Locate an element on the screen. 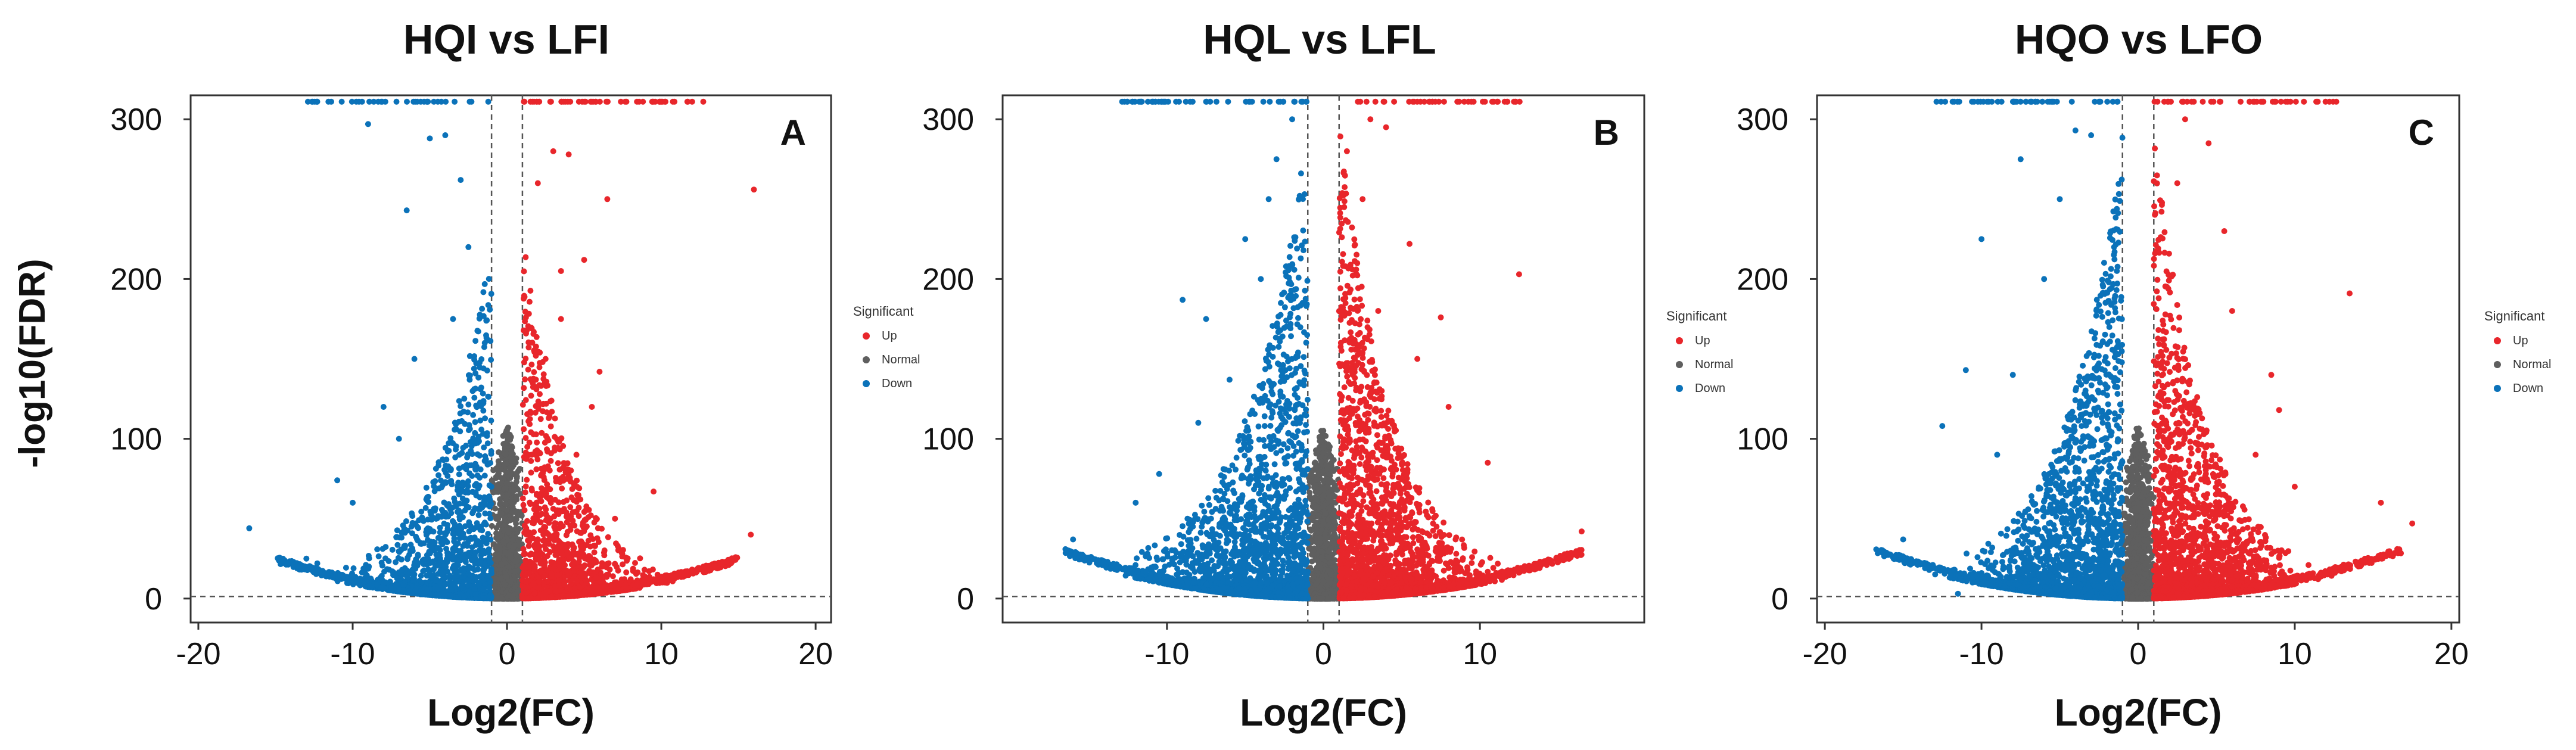 This screenshot has width=2576, height=750. chart-title: HQI vs LFI is located at coordinates (506, 39).